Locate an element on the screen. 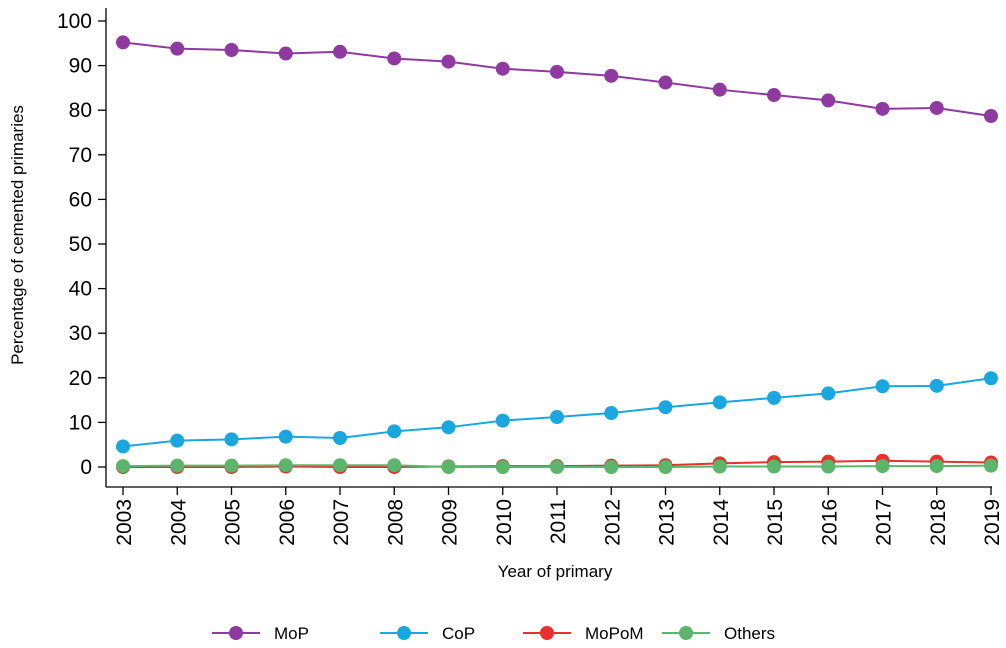  x-tick-label: 2004 is located at coordinates (178, 522).